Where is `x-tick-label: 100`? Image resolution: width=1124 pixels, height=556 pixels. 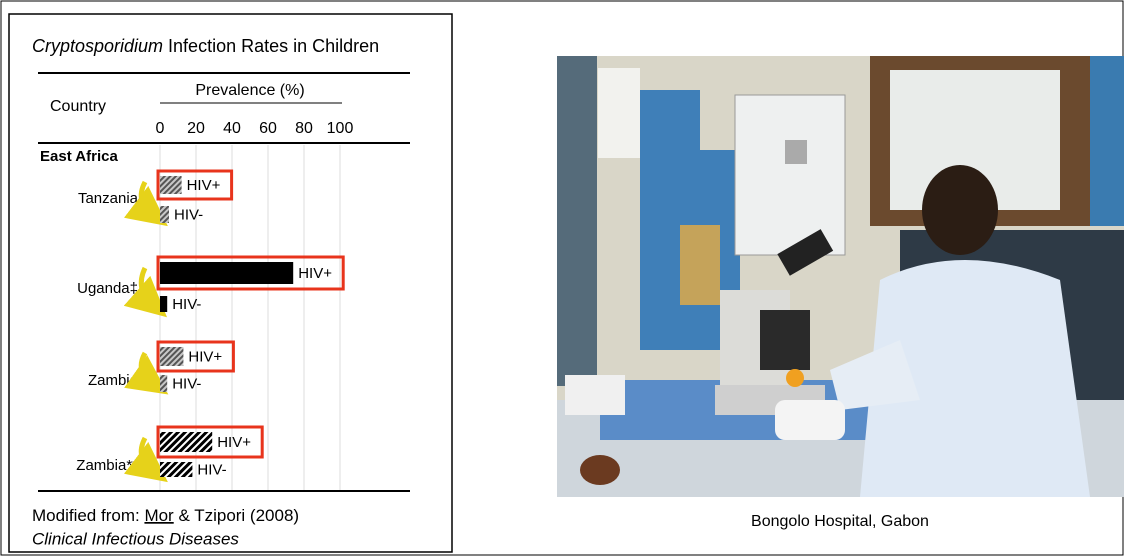 x-tick-label: 100 is located at coordinates (340, 128).